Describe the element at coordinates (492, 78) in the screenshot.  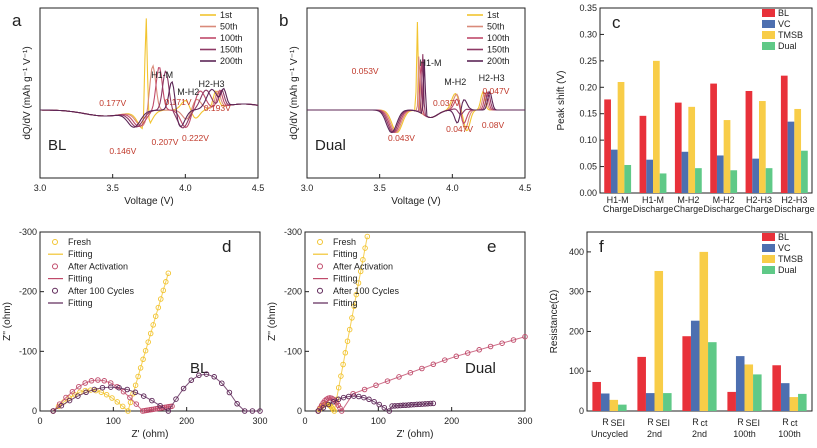
I see `panel-b-peak-label: H2-H3` at that location.